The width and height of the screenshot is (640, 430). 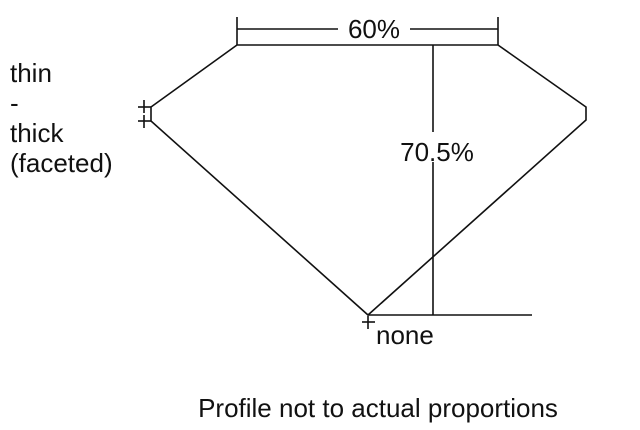 I want to click on girdle-label-line: -, so click(x=14, y=103).